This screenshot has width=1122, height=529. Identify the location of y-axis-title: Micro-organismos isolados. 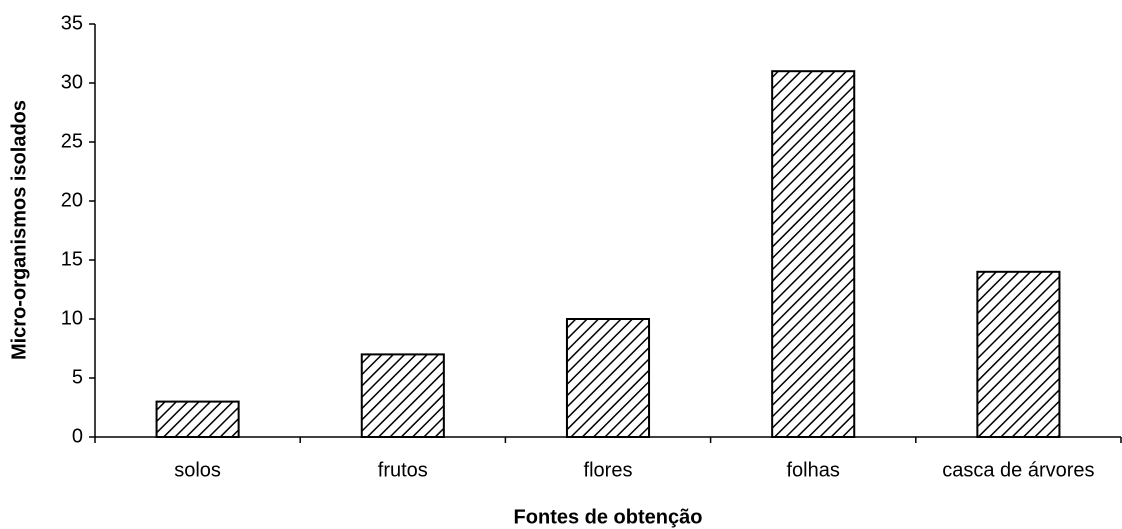
(19, 230).